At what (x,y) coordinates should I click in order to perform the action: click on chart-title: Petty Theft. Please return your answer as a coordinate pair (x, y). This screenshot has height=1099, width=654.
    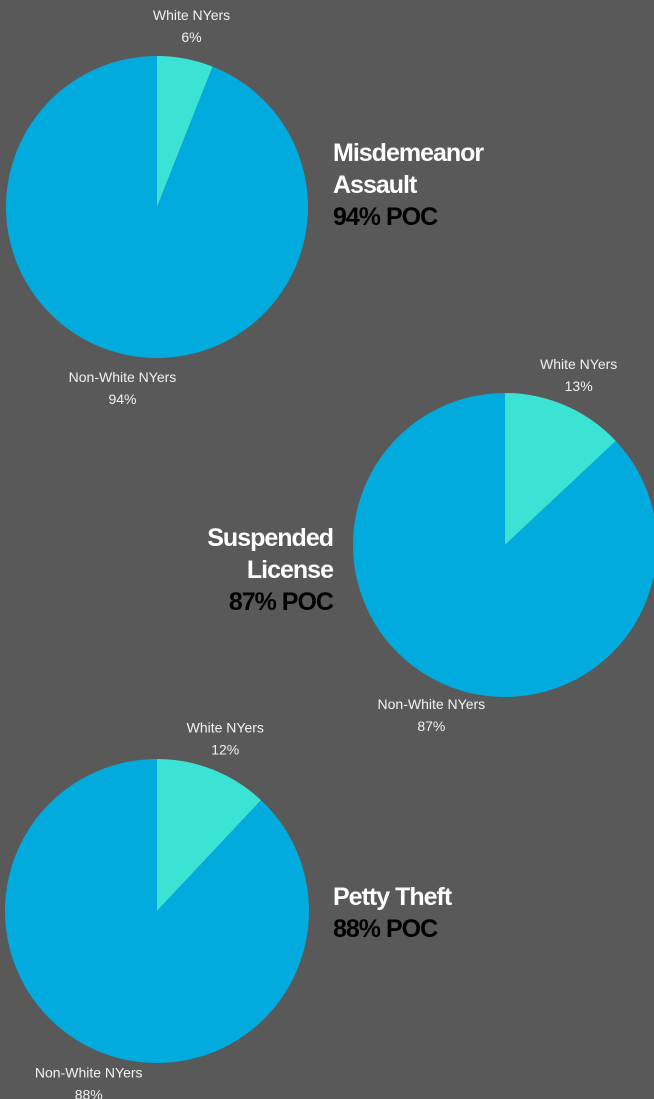
    Looking at the image, I should click on (393, 897).